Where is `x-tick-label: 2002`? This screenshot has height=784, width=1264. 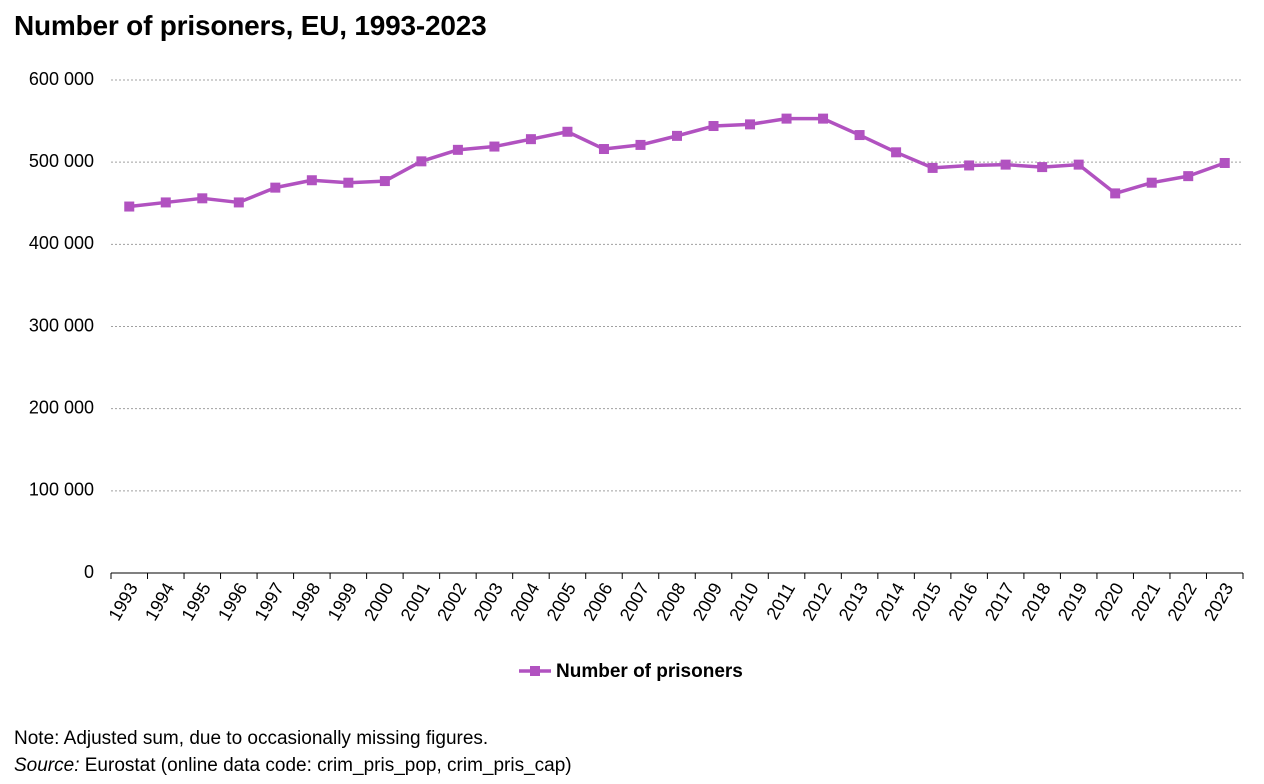
x-tick-label: 2002 is located at coordinates (451, 601).